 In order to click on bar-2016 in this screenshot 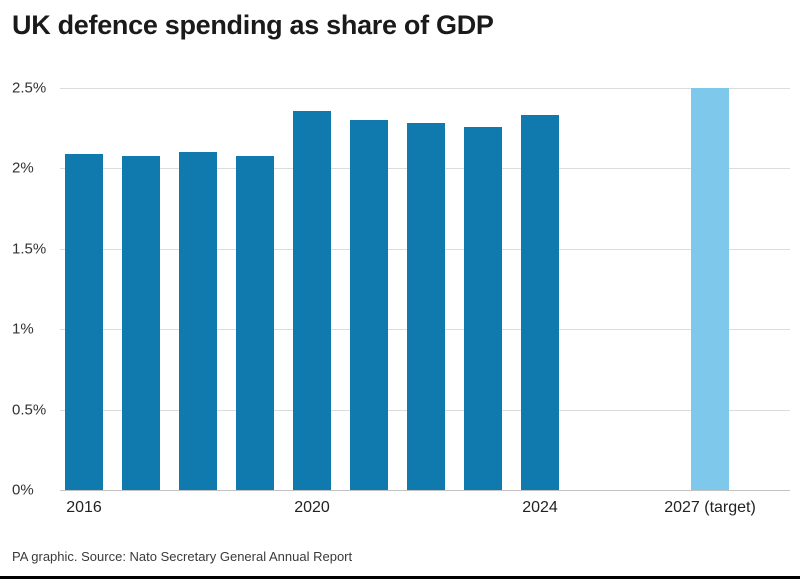, I will do `click(84, 321)`.